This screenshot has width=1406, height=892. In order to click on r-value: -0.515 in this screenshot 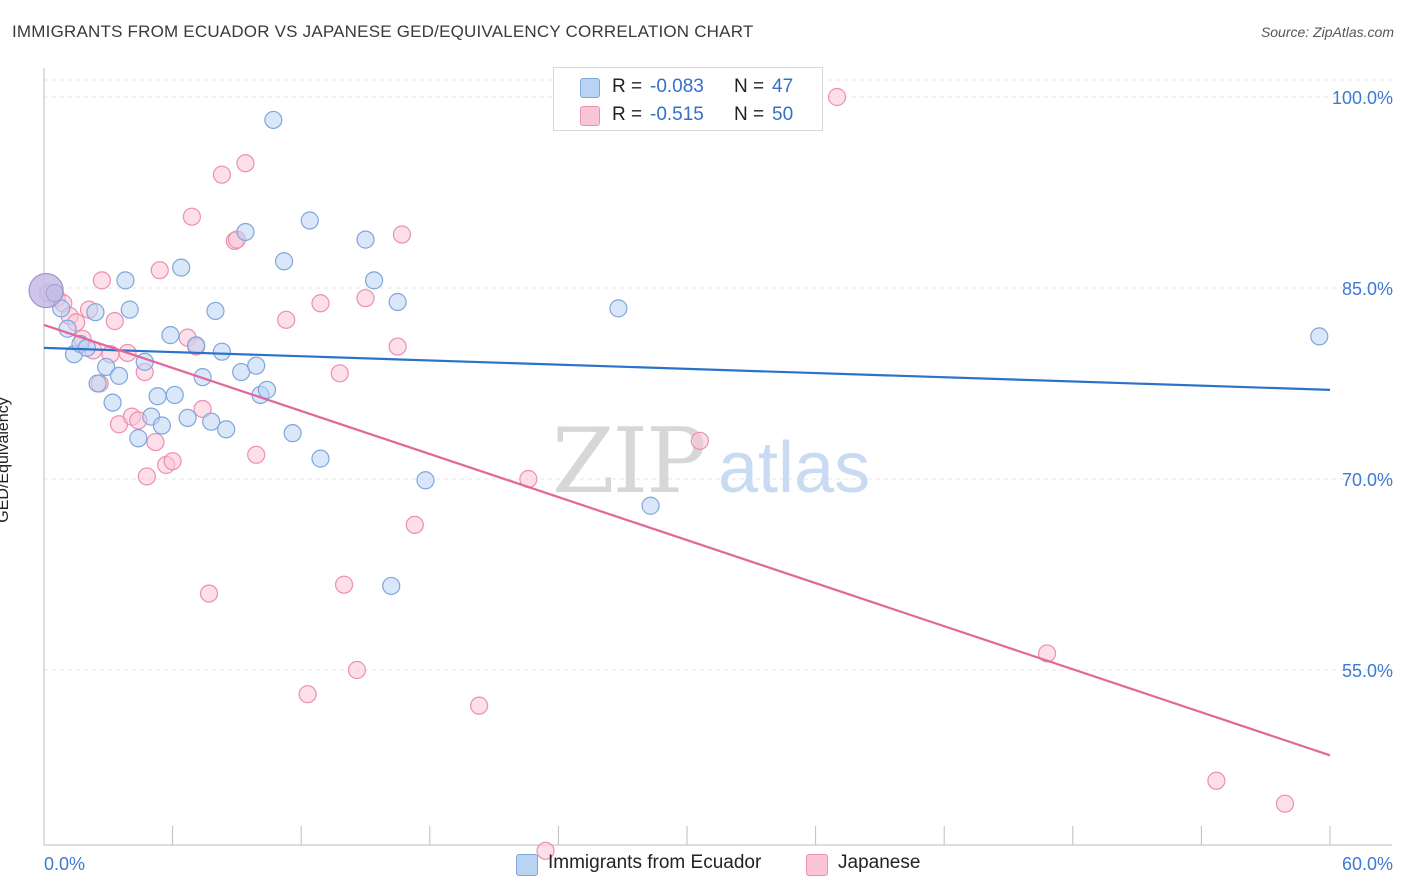, I will do `click(677, 114)`.